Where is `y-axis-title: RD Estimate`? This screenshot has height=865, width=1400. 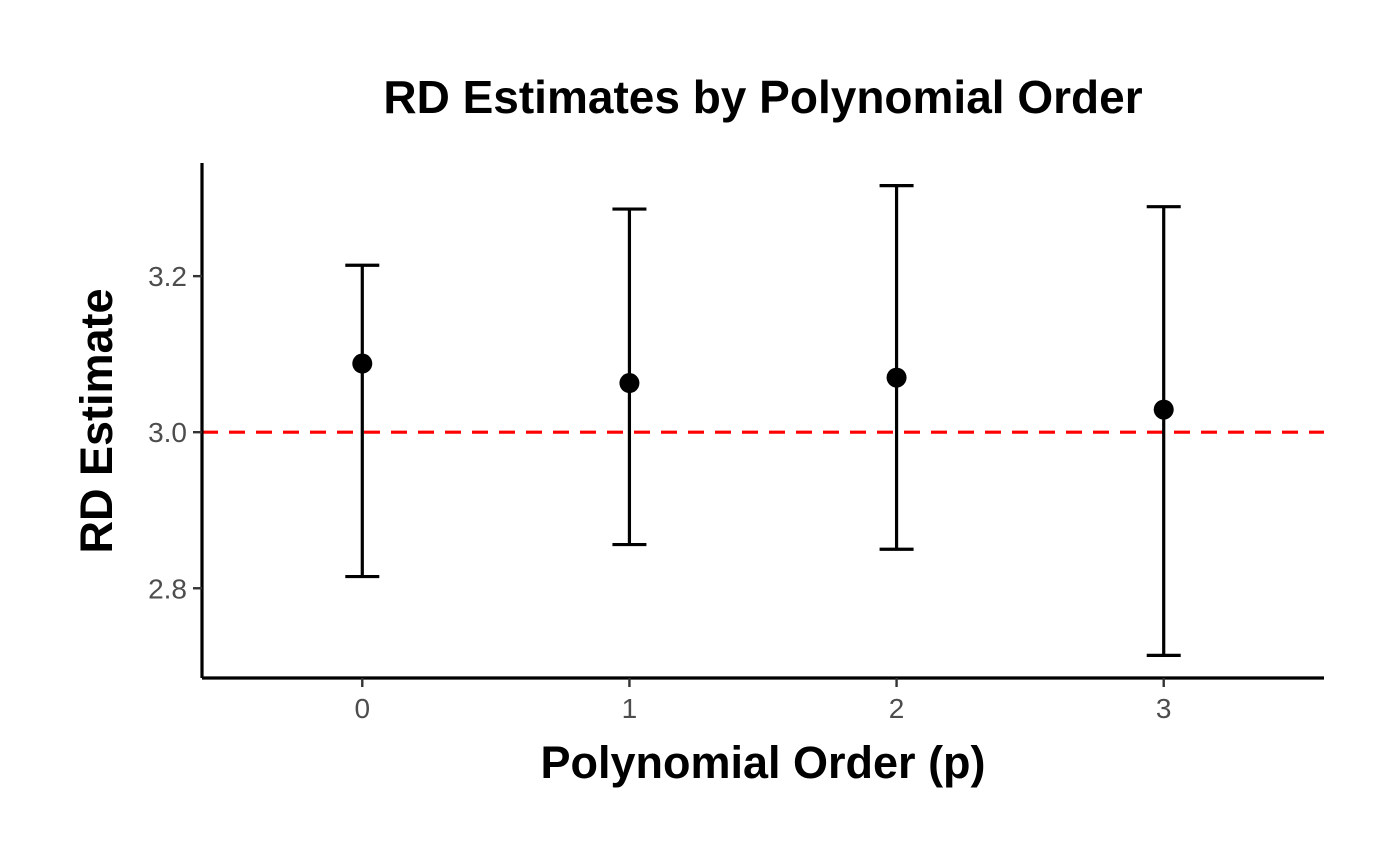
y-axis-title: RD Estimate is located at coordinates (96, 420).